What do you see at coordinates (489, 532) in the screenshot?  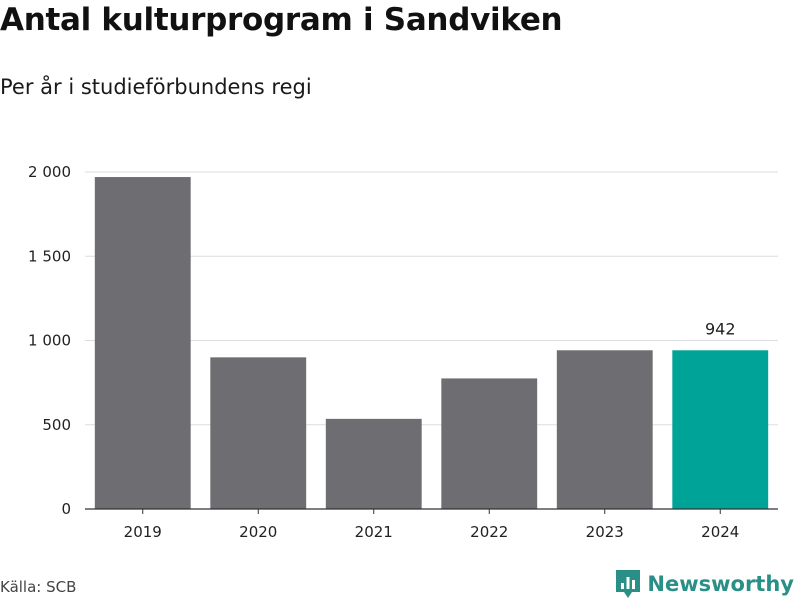 I see `x-tick-label: 2022` at bounding box center [489, 532].